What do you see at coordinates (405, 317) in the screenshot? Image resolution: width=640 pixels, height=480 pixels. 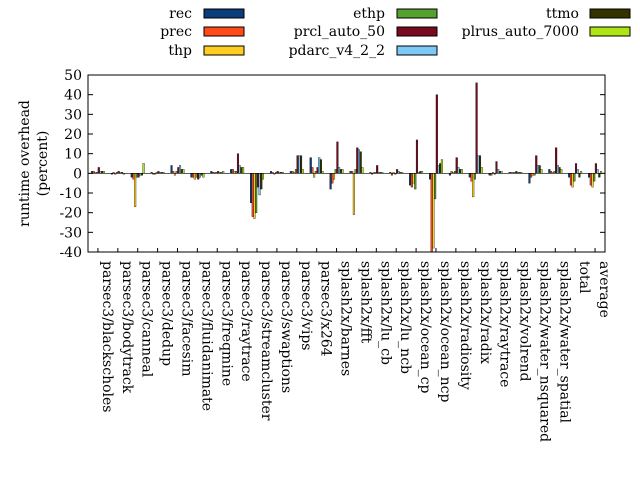 I see `x-tick-label: splash2x/lu_ncb` at bounding box center [405, 317].